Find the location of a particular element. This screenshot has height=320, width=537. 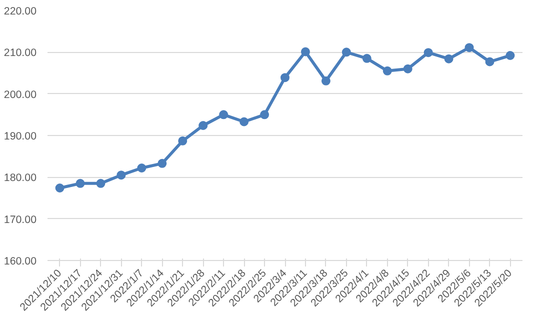

y-tick-label: 190.00 is located at coordinates (20, 136).